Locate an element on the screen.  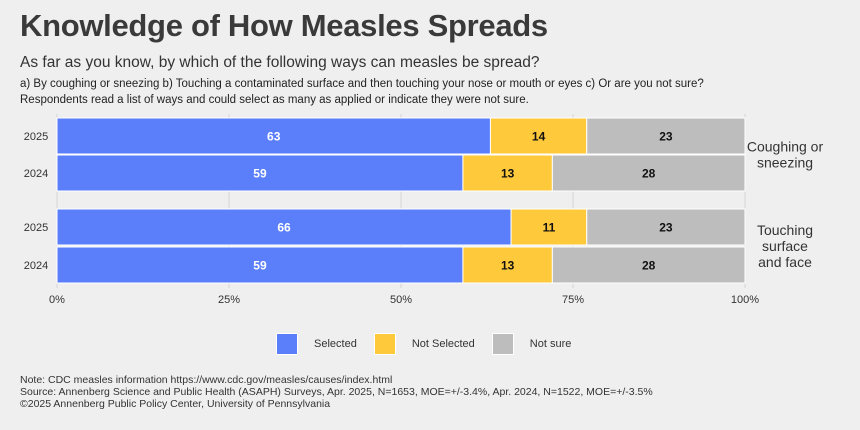
group-label: Coughing or is located at coordinates (785, 147).